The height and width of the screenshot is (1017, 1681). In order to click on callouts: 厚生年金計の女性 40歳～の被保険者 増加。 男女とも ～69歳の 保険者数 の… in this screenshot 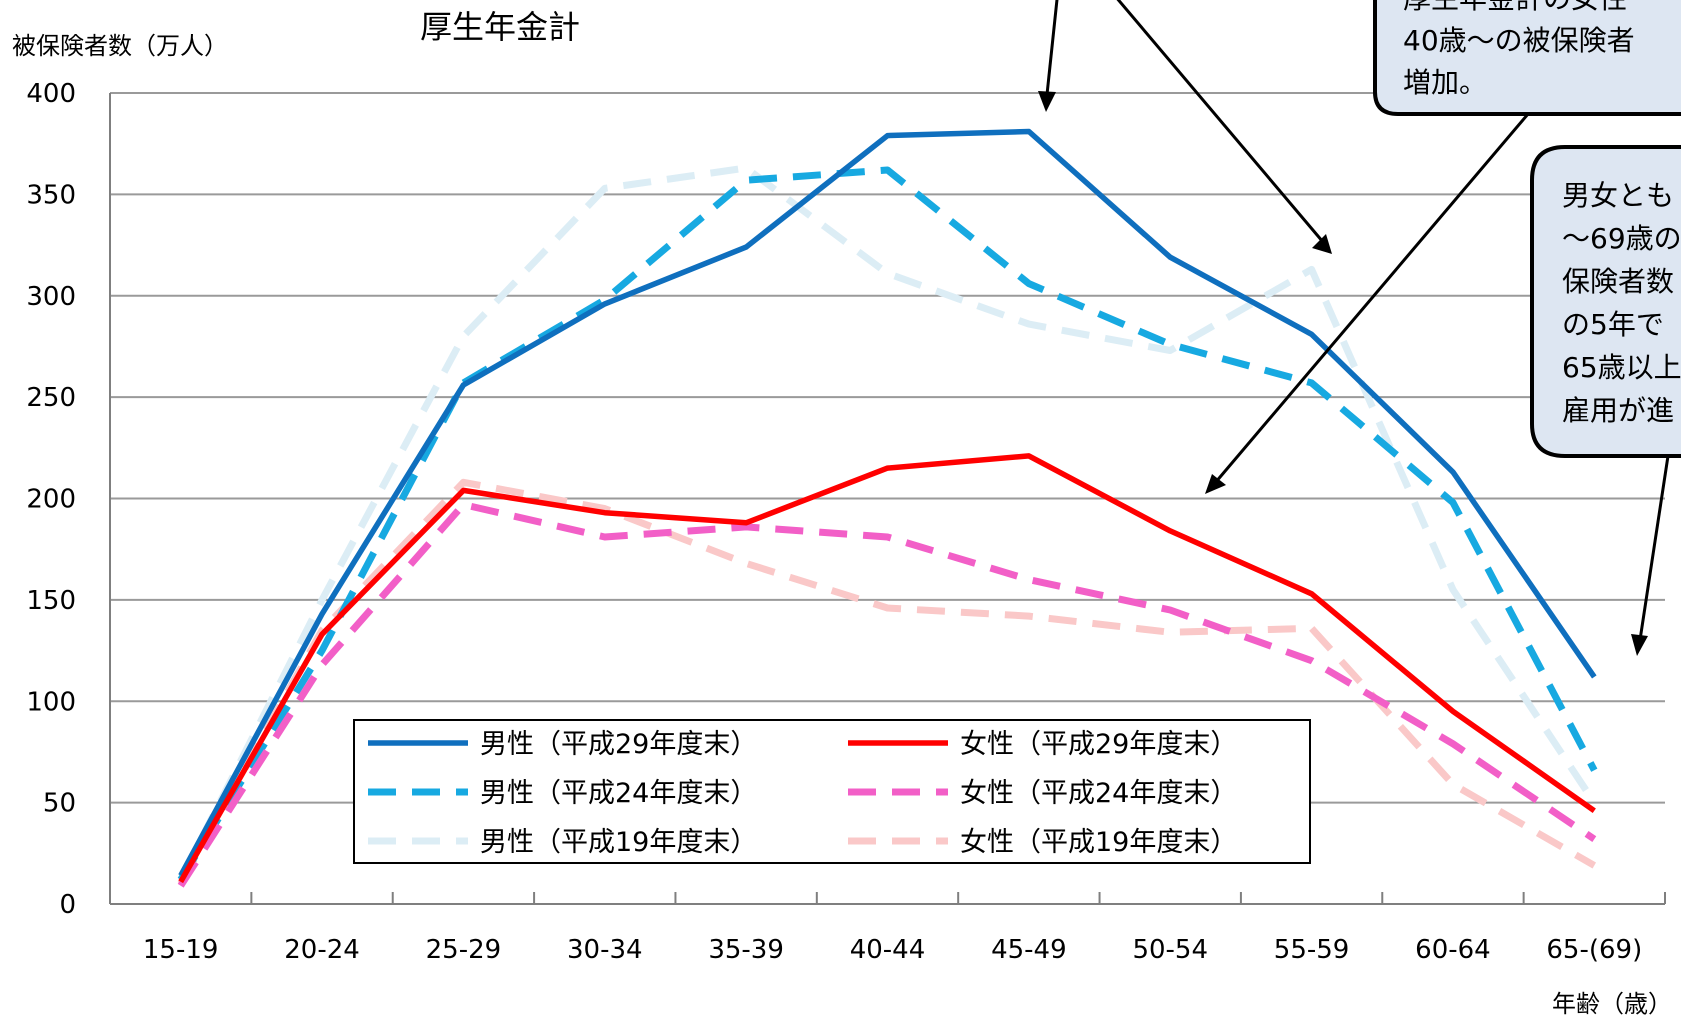, I will do `click(1527, 229)`.